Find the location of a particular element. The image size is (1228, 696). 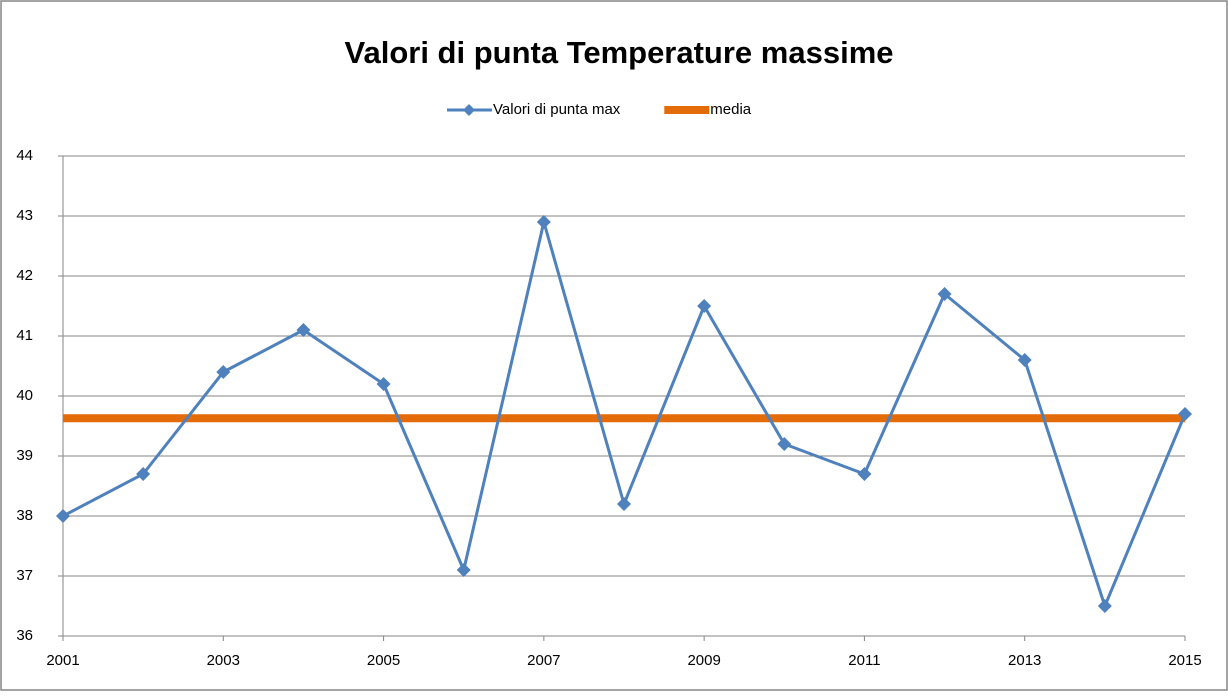

legend-label: media is located at coordinates (731, 109).